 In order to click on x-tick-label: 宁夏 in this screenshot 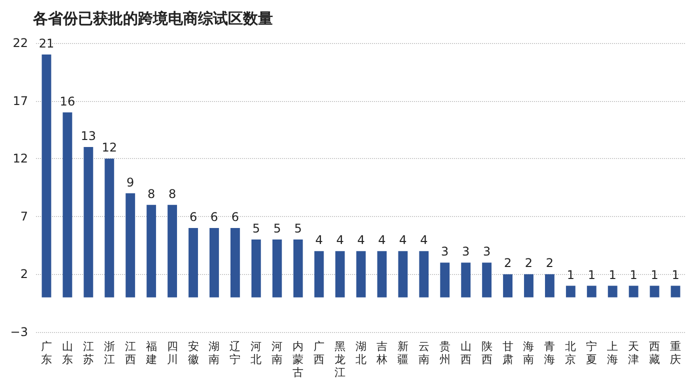, I will do `click(592, 353)`.